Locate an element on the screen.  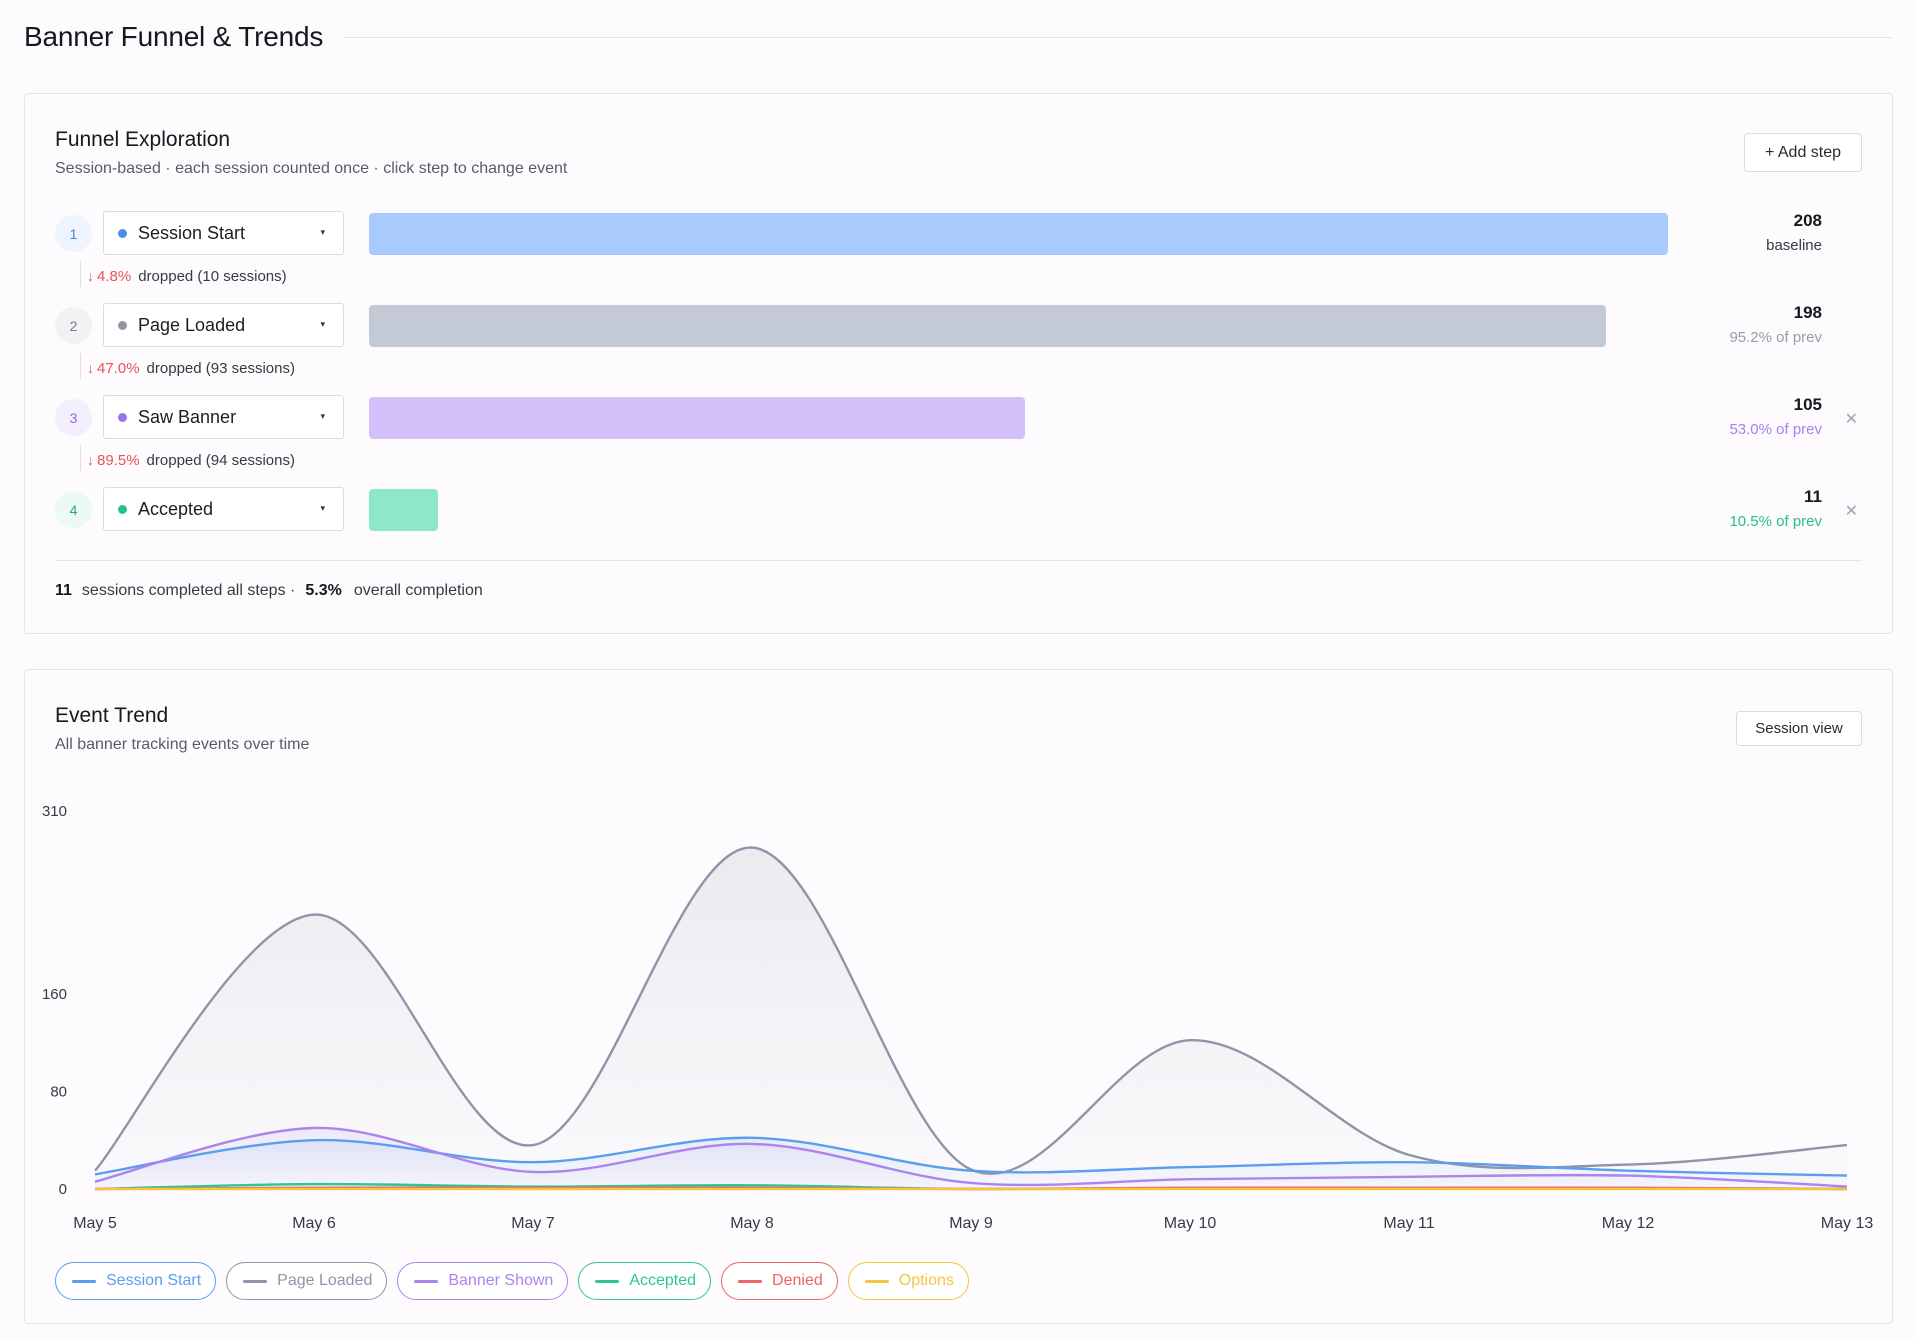
step-count: 198 is located at coordinates (1807, 312).